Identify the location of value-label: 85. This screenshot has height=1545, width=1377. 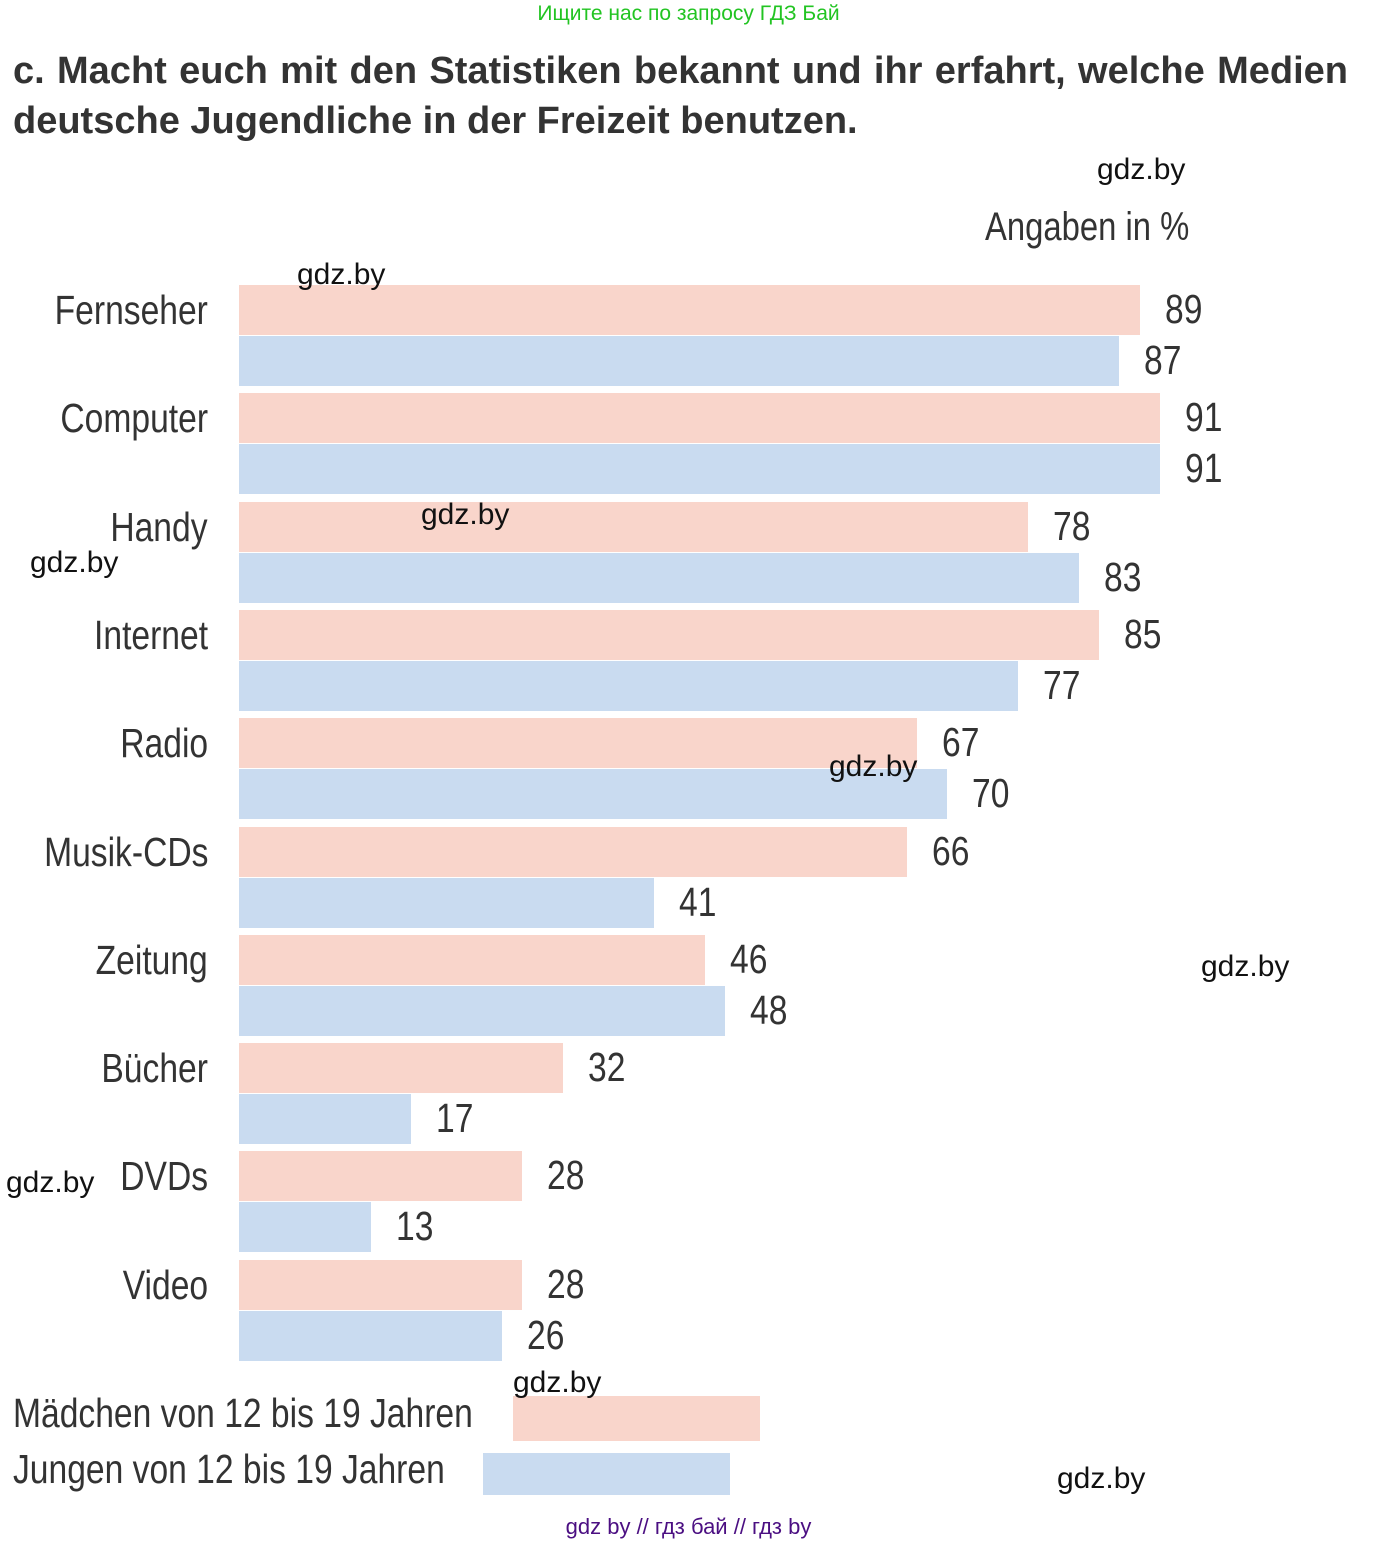
(1143, 633).